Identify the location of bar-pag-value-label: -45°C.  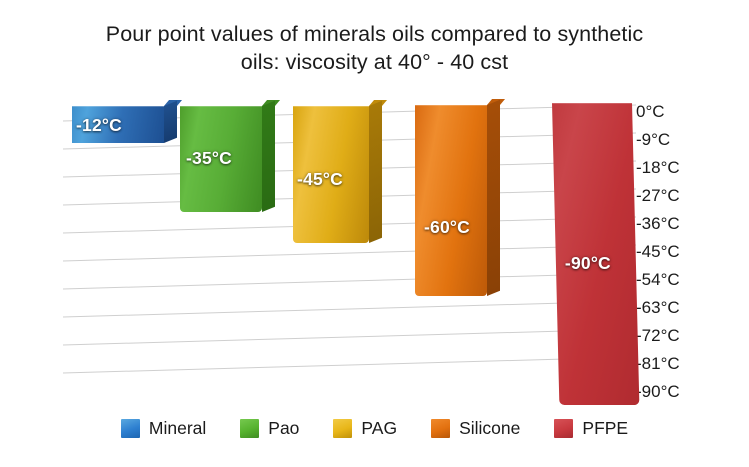
(320, 179).